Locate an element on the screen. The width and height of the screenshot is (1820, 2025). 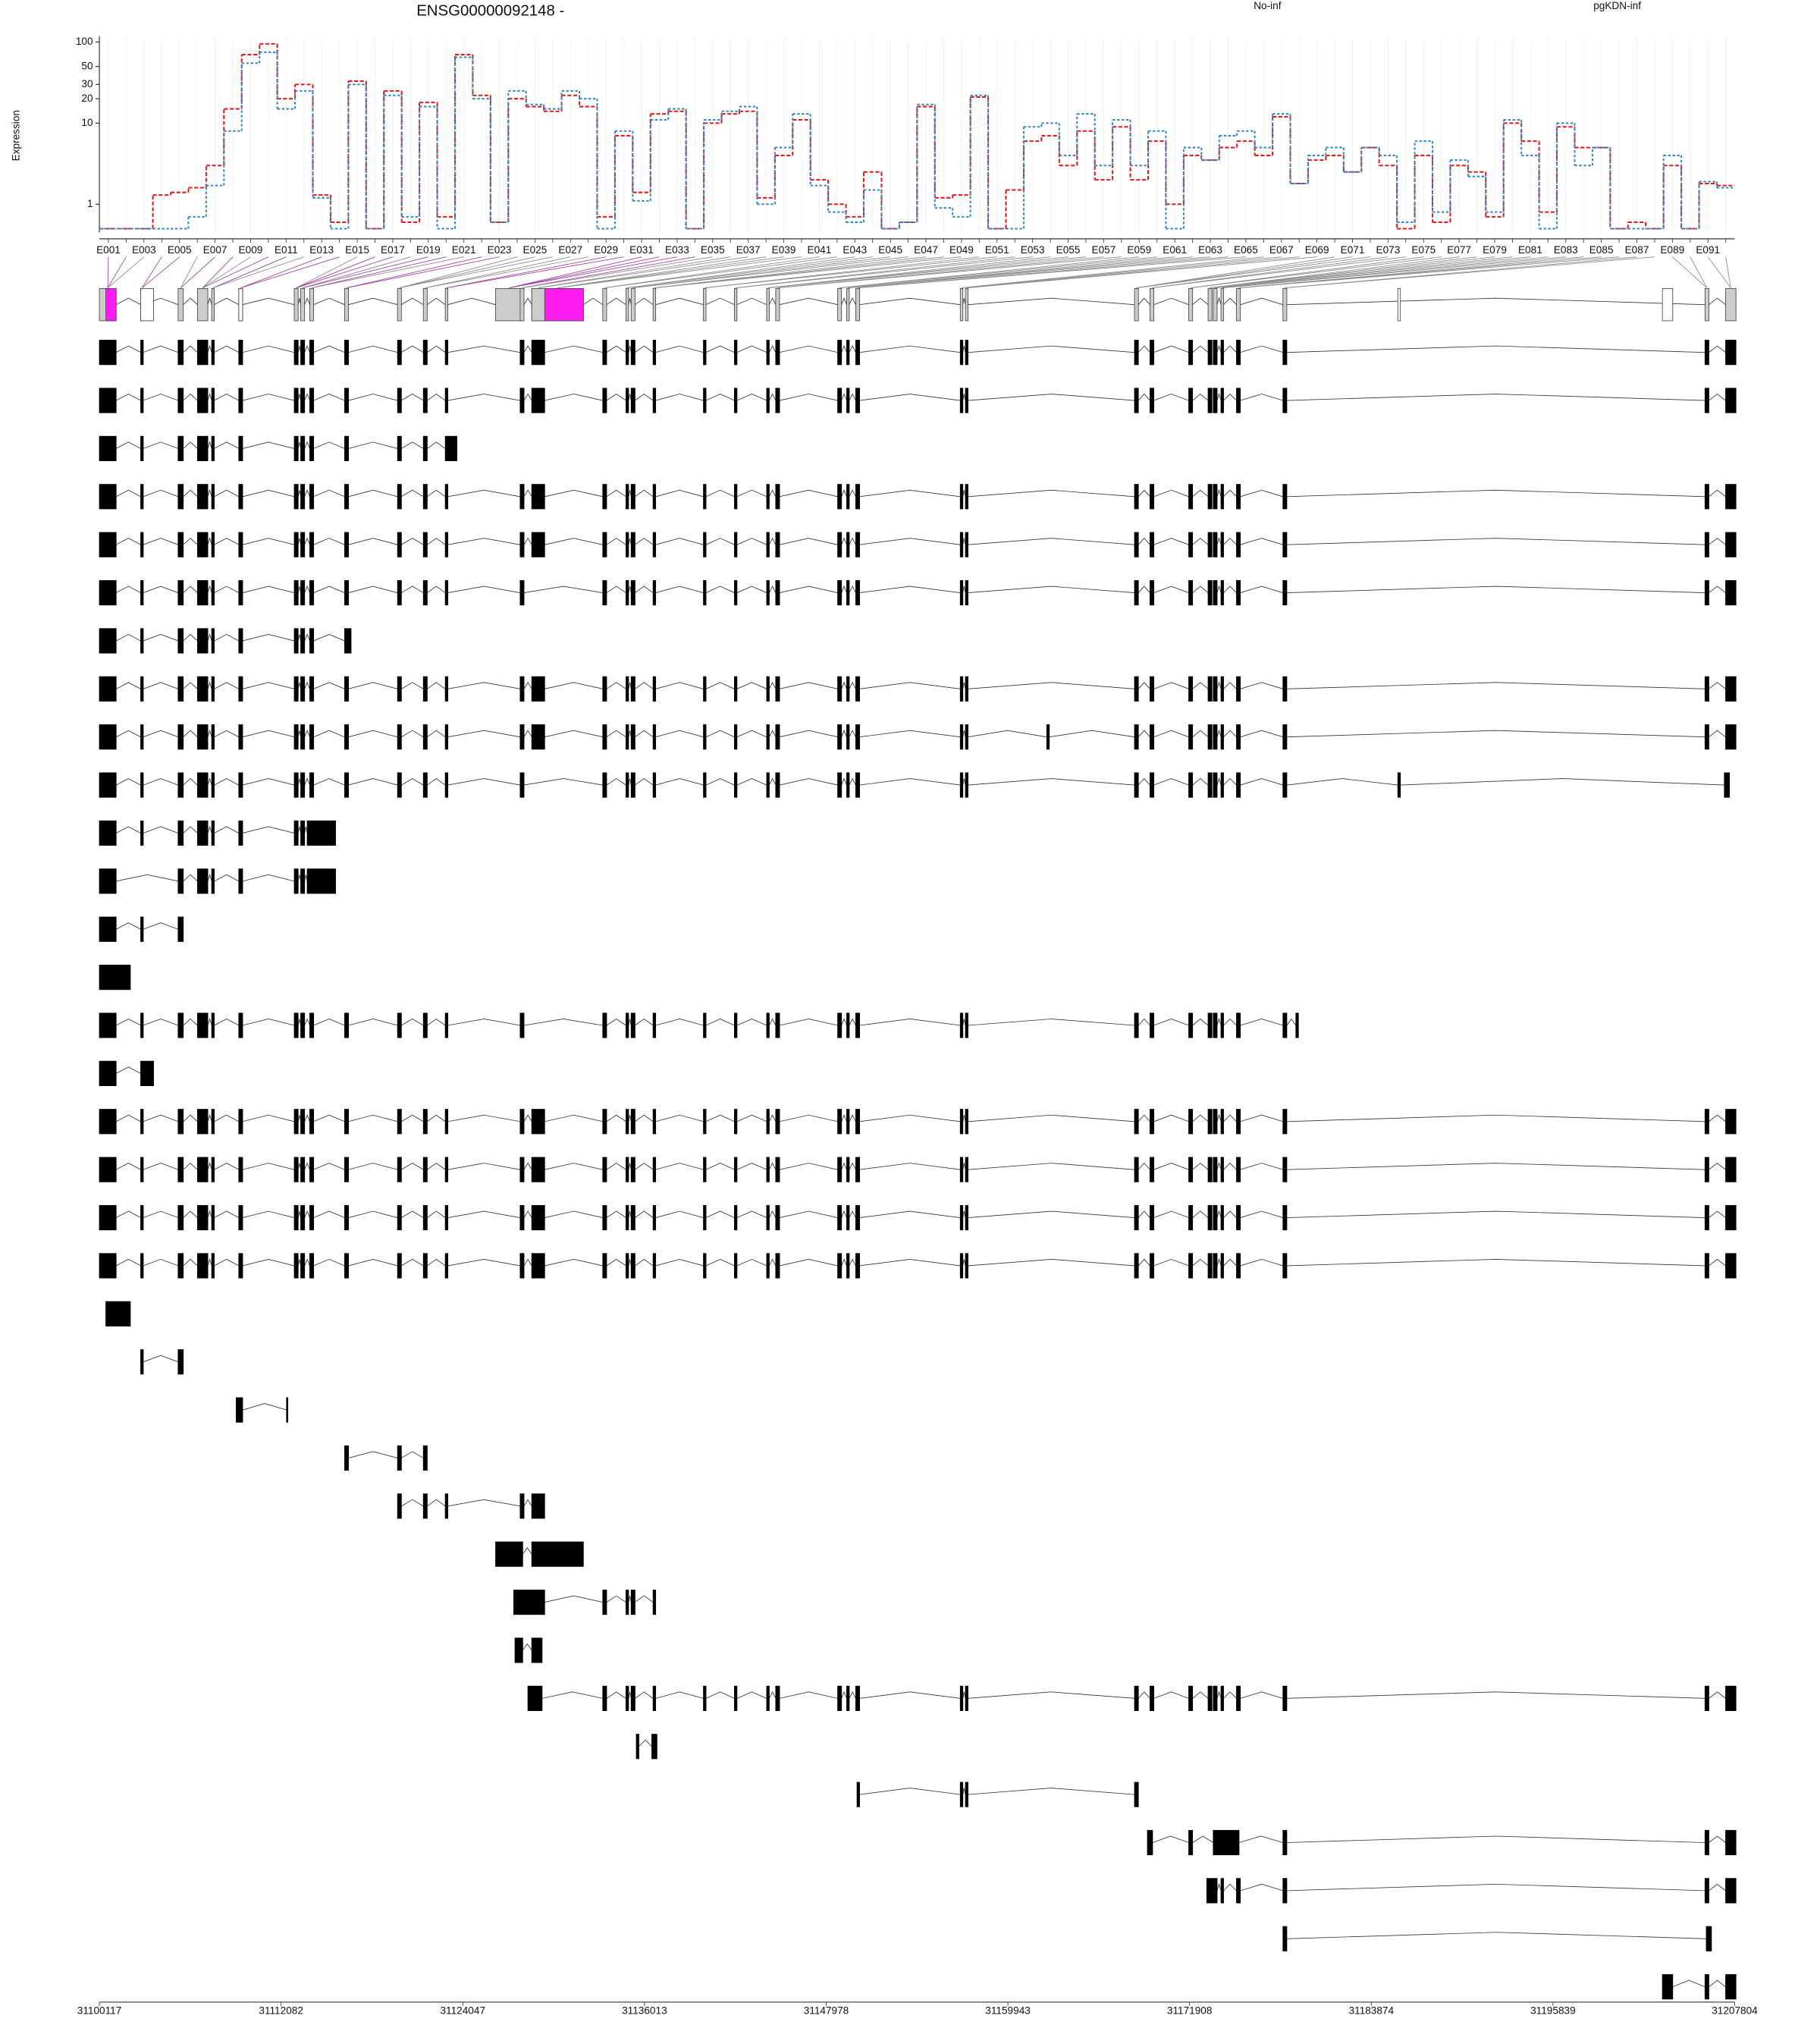
x-tick-label: E035 is located at coordinates (713, 250).